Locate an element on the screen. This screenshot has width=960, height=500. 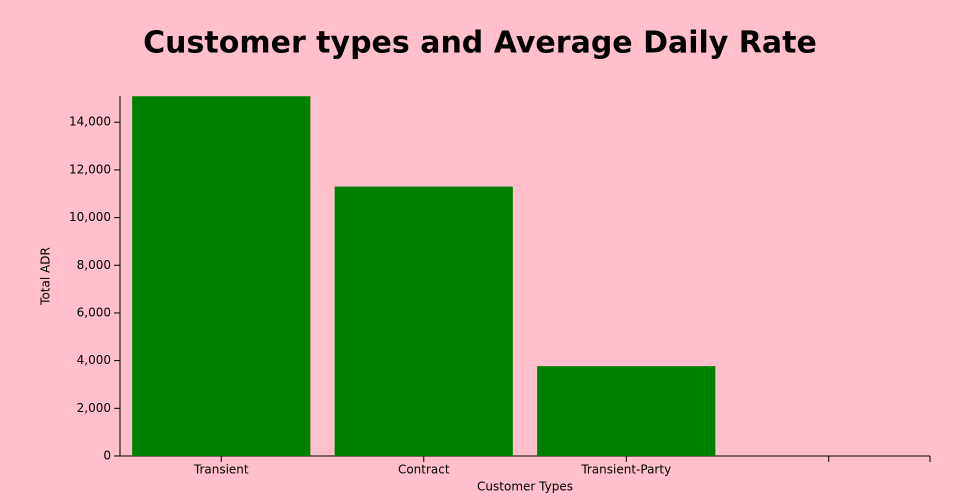
x-tick-label: Transient is located at coordinates (221, 470).